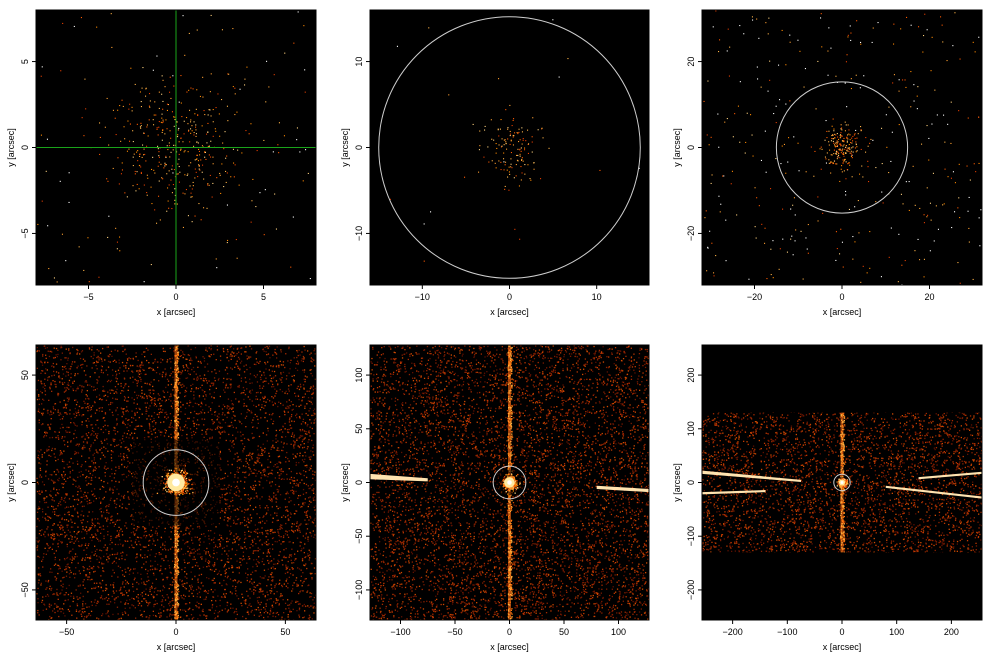 The width and height of the screenshot is (993, 659). I want to click on y-tick-label: 10, so click(359, 62).